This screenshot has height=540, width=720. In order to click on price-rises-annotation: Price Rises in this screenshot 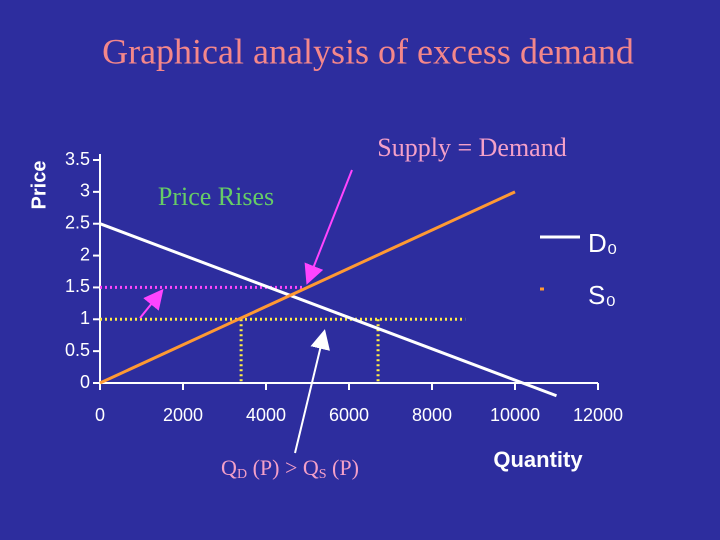, I will do `click(216, 196)`.